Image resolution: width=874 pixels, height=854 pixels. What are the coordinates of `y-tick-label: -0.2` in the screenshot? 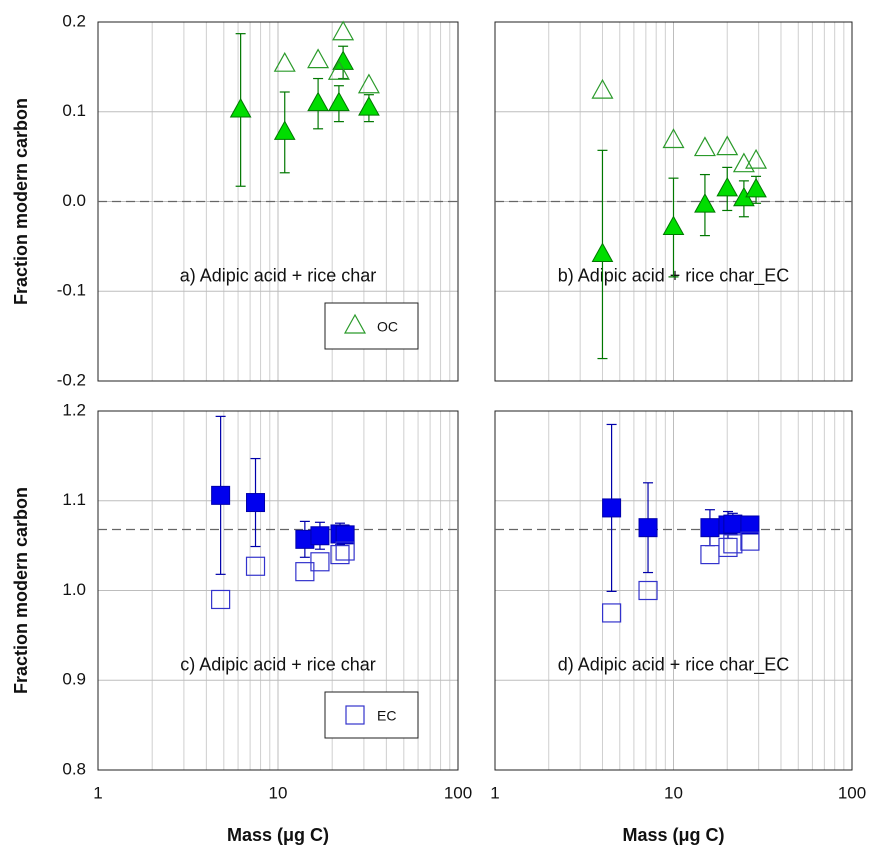 It's located at (71, 379).